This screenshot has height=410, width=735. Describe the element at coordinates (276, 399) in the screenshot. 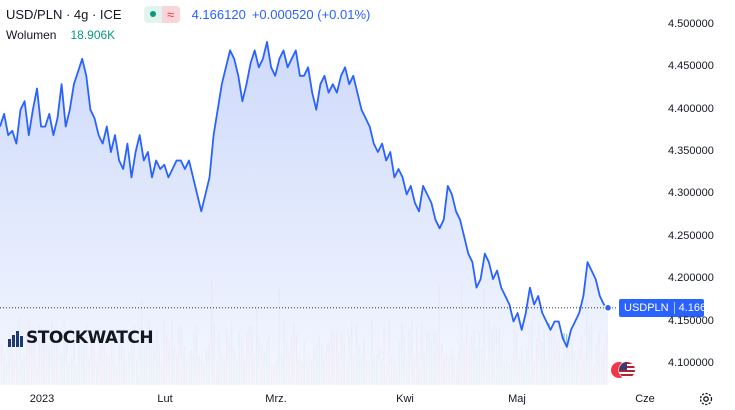

I see `x-tick-label: Mrz.` at that location.